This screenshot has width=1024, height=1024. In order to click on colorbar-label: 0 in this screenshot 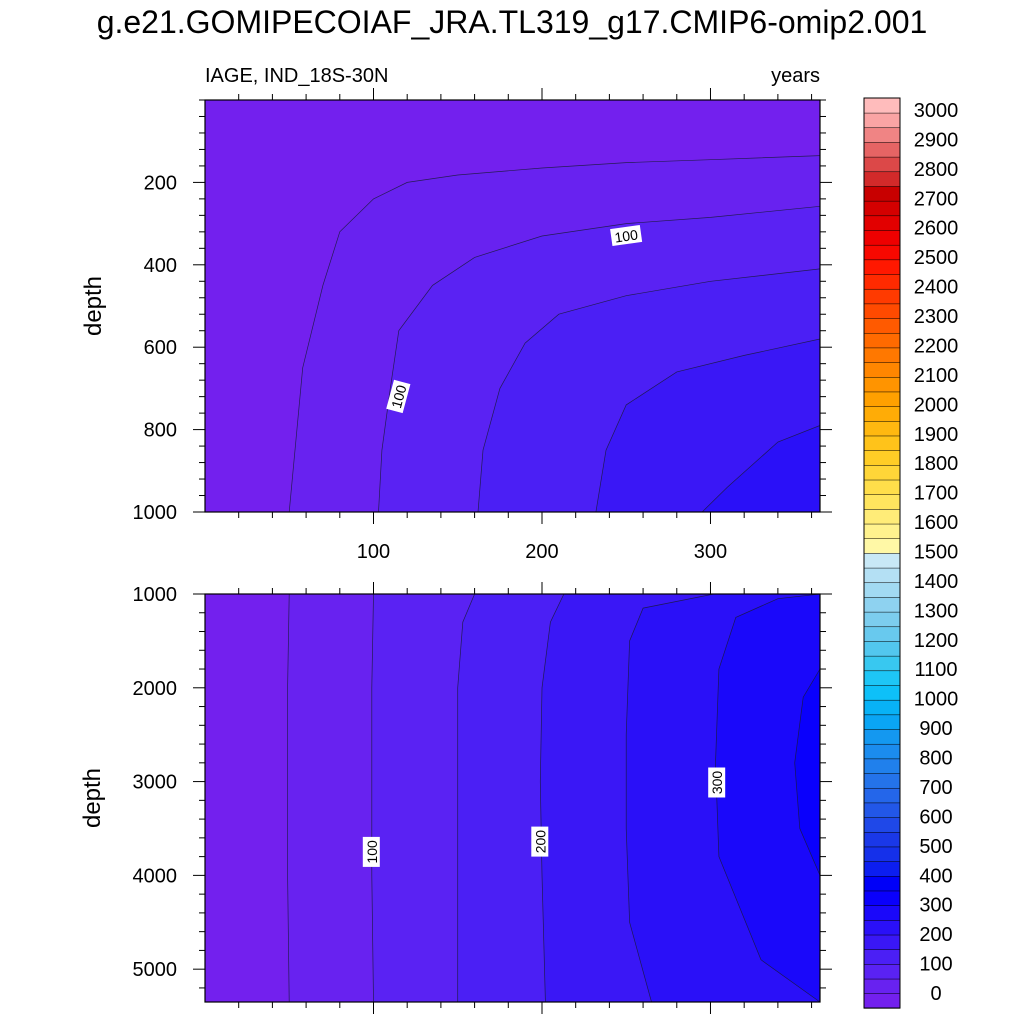, I will do `click(935, 994)`.